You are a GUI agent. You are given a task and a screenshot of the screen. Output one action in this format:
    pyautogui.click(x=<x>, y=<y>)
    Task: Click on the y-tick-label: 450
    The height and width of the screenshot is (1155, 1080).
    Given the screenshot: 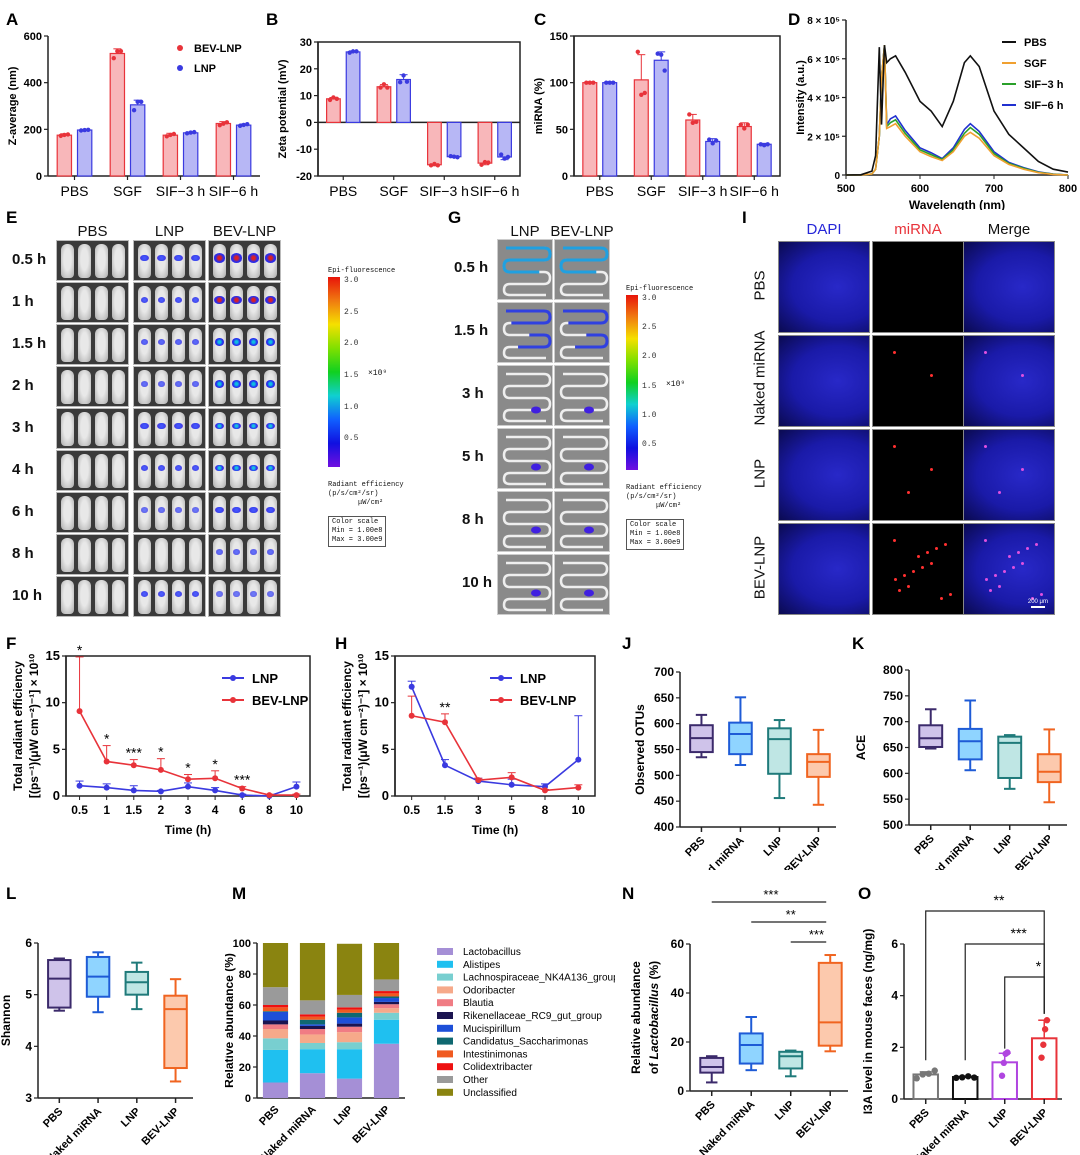 What is the action you would take?
    pyautogui.click(x=664, y=801)
    